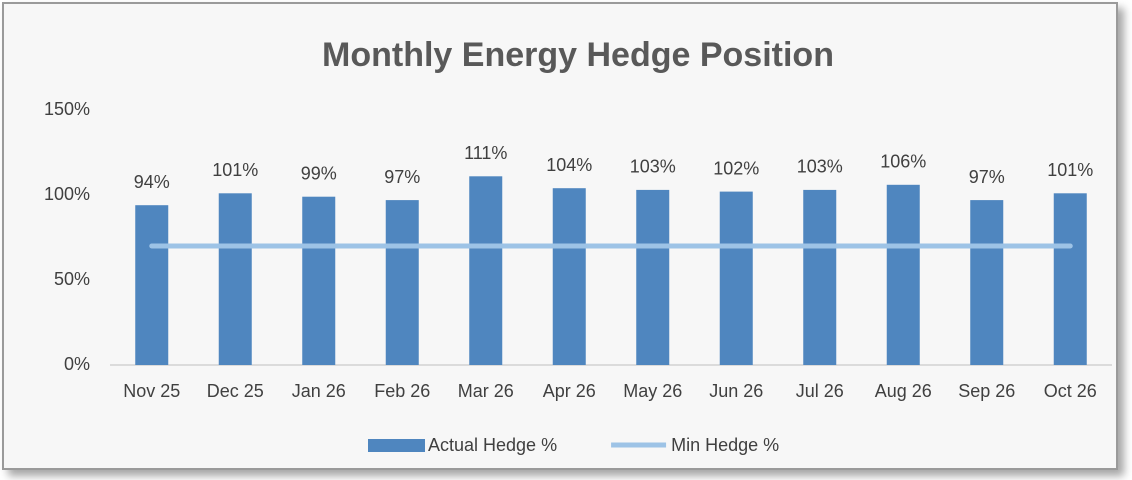  What do you see at coordinates (725, 445) in the screenshot?
I see `legend-label: Min Hedge %` at bounding box center [725, 445].